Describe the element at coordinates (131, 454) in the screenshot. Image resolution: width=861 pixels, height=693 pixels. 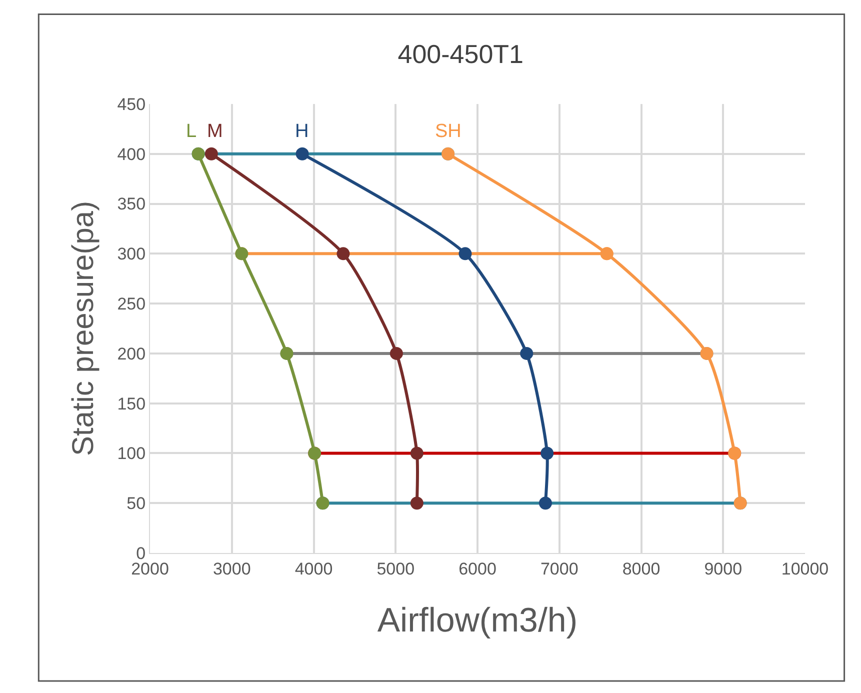
I see `y-tick-label: 100` at that location.